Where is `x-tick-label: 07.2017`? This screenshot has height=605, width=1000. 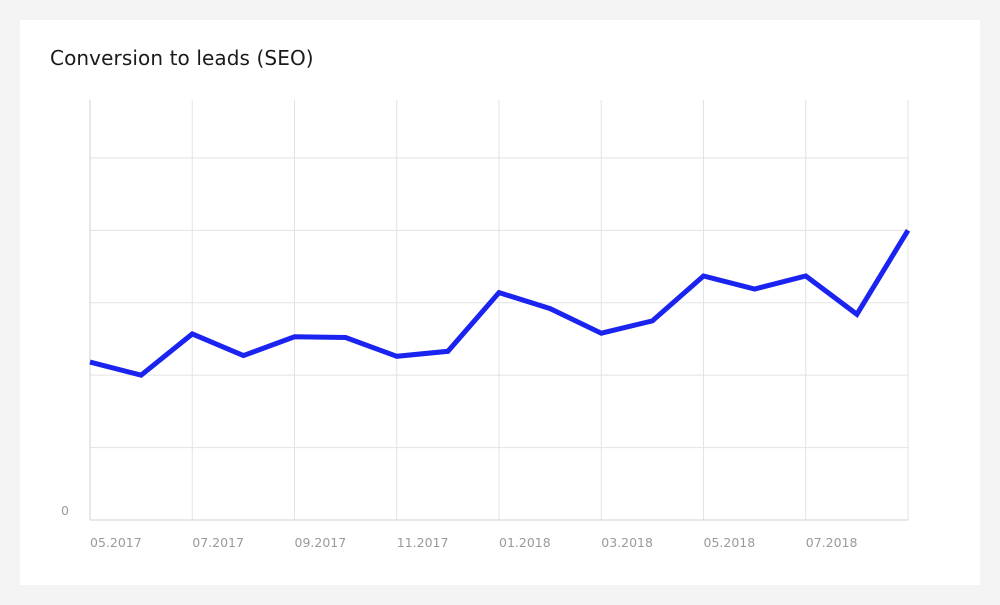
x-tick-label: 07.2017 is located at coordinates (218, 542).